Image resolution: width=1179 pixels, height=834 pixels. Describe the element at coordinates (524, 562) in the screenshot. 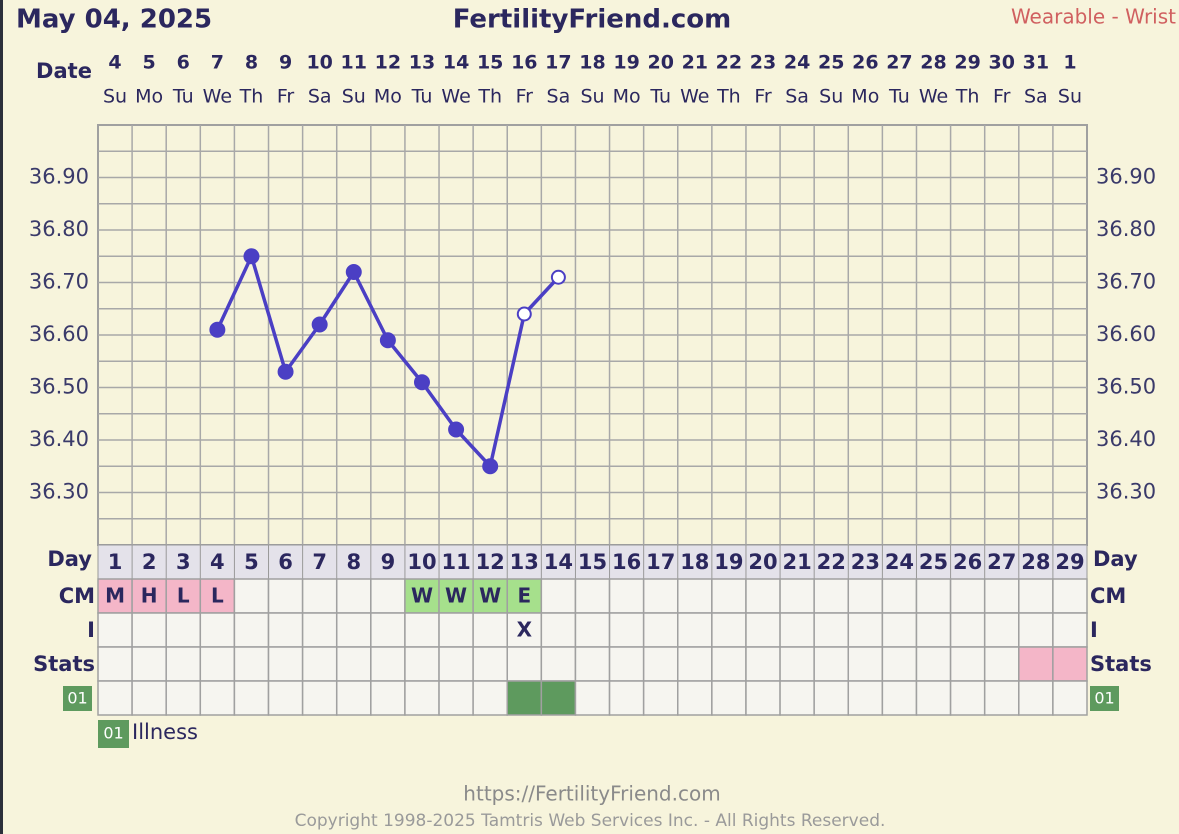

I see `day-number: 13` at that location.